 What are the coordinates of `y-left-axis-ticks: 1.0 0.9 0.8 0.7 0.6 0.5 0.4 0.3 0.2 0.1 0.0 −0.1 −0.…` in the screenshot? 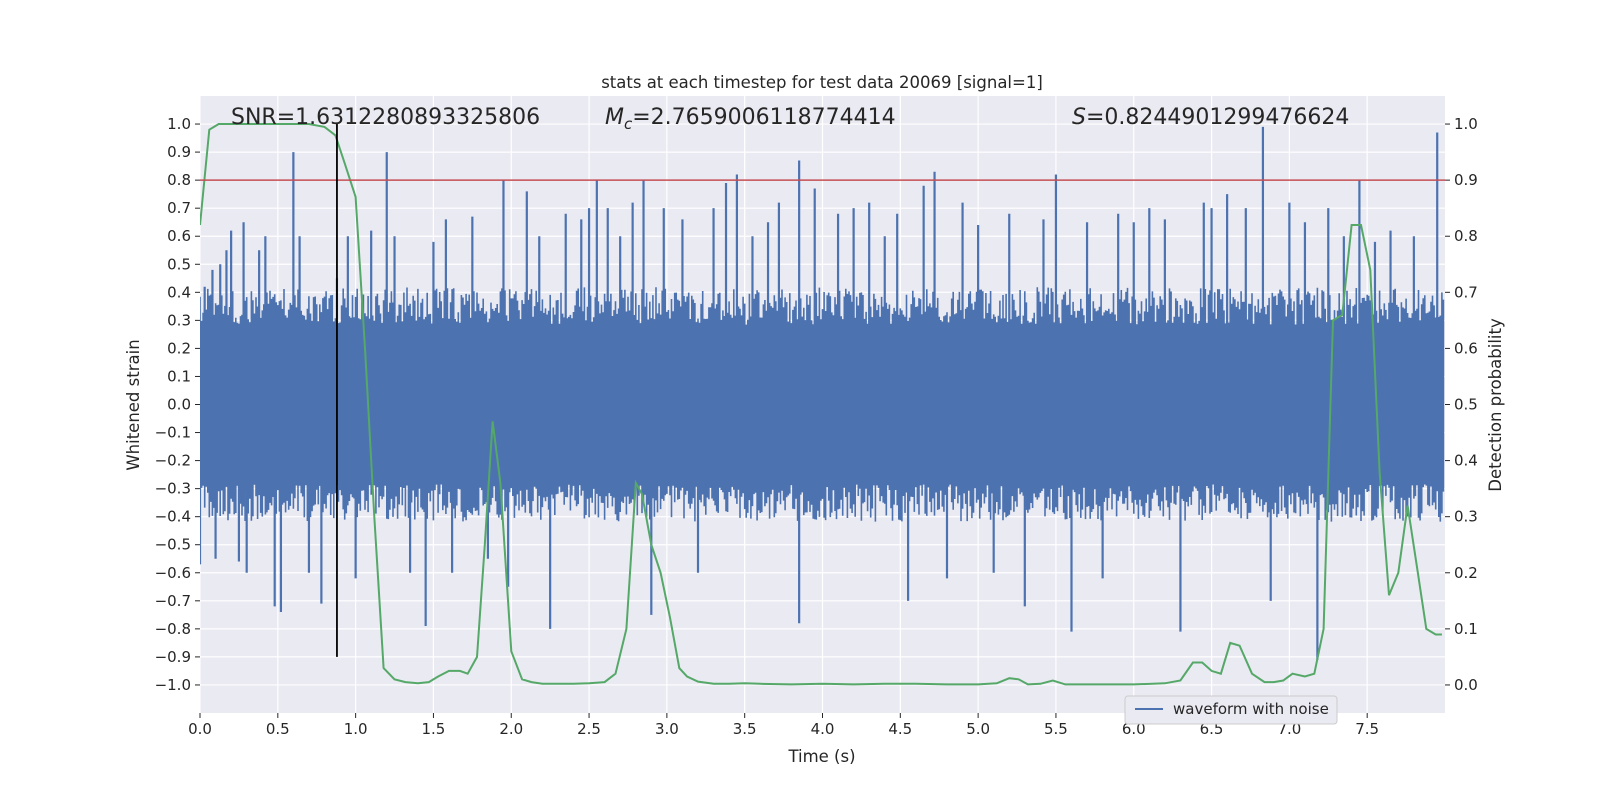 It's located at (177, 404).